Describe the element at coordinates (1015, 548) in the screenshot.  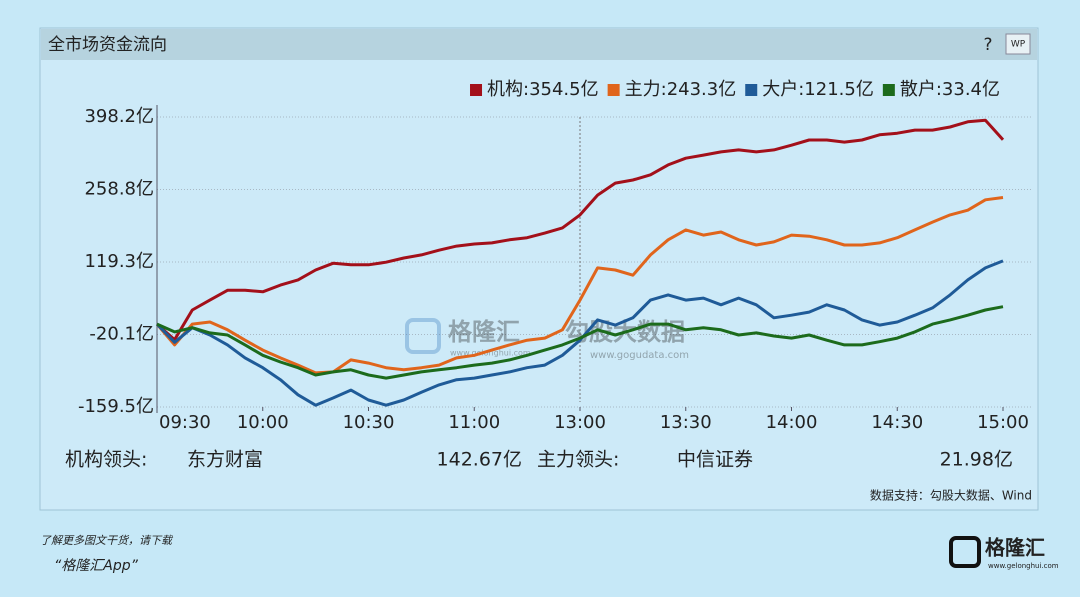
I see `footer-logo: 格隆汇` at that location.